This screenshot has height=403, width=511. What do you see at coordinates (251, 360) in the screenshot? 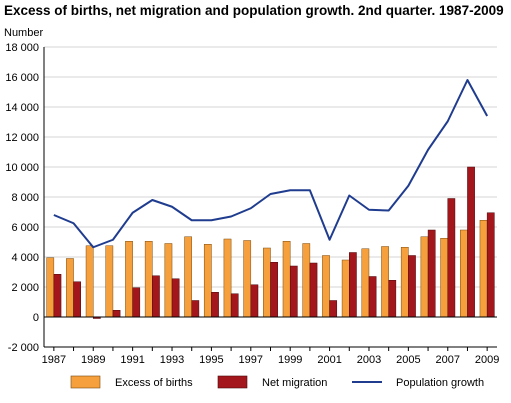
I see `x-tick-label: 1997` at bounding box center [251, 360].